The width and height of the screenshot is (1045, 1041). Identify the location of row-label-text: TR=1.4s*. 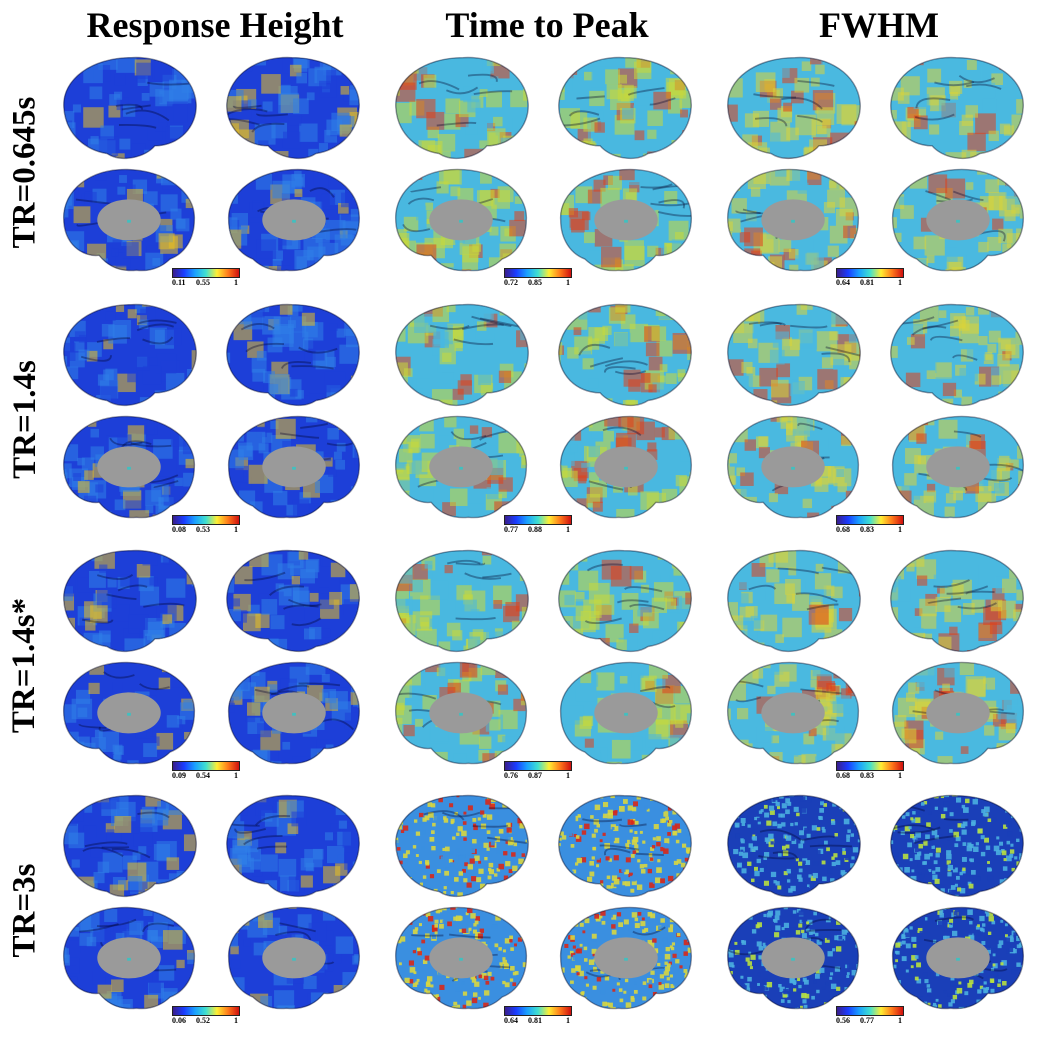
(25, 665).